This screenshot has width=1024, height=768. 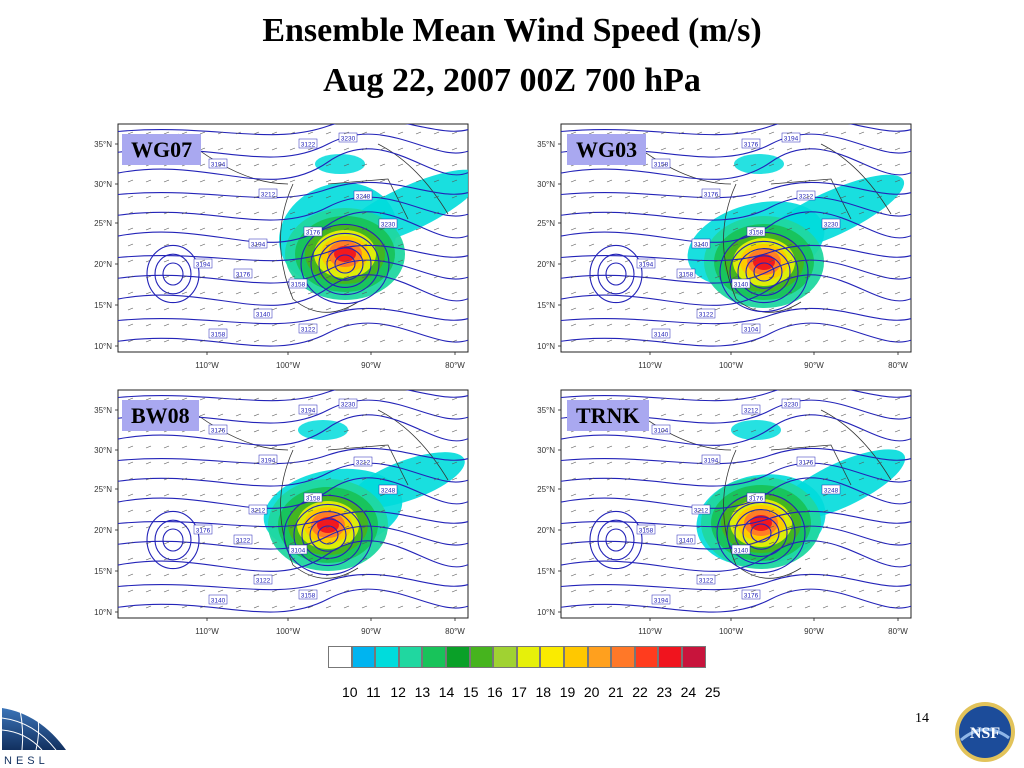 What do you see at coordinates (364, 495) in the screenshot?
I see `wind-speed-shading` at bounding box center [364, 495].